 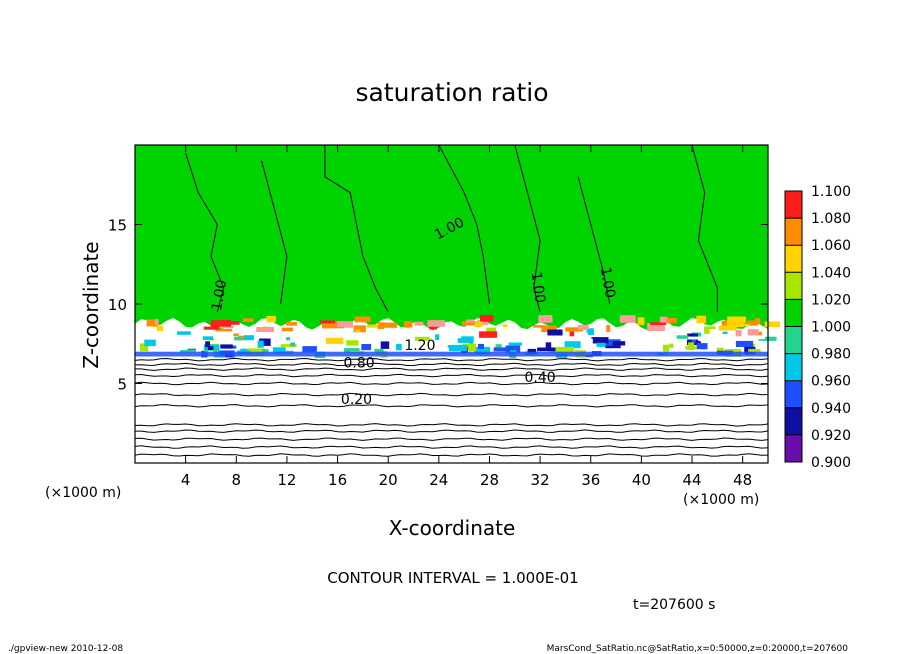 I want to click on colorbar-label: 1.000, so click(x=831, y=328).